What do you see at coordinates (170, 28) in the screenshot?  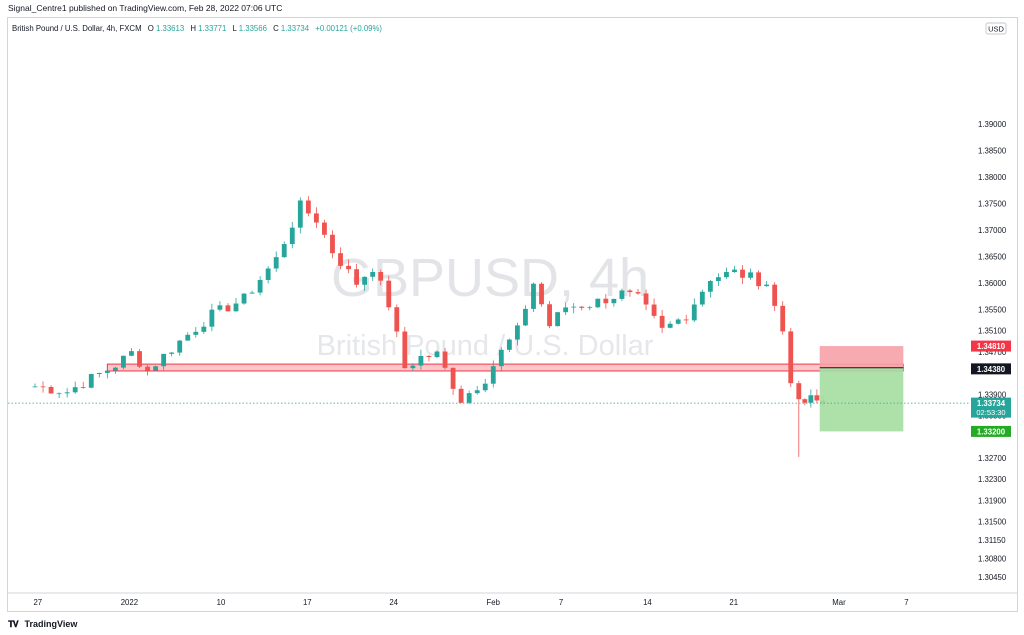 I see `open-value: 1.33613` at bounding box center [170, 28].